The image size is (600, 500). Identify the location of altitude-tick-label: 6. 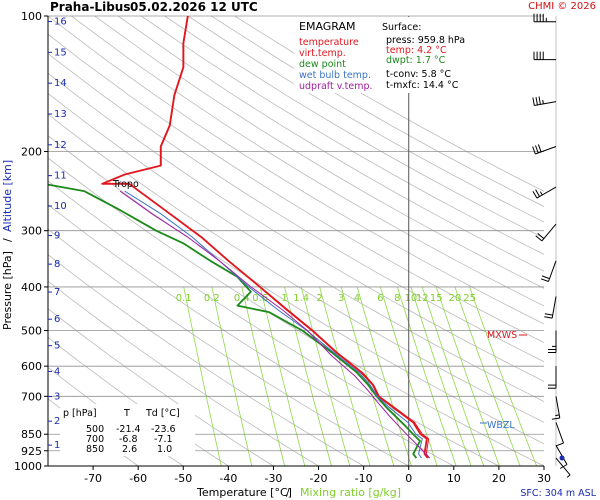
(57, 319).